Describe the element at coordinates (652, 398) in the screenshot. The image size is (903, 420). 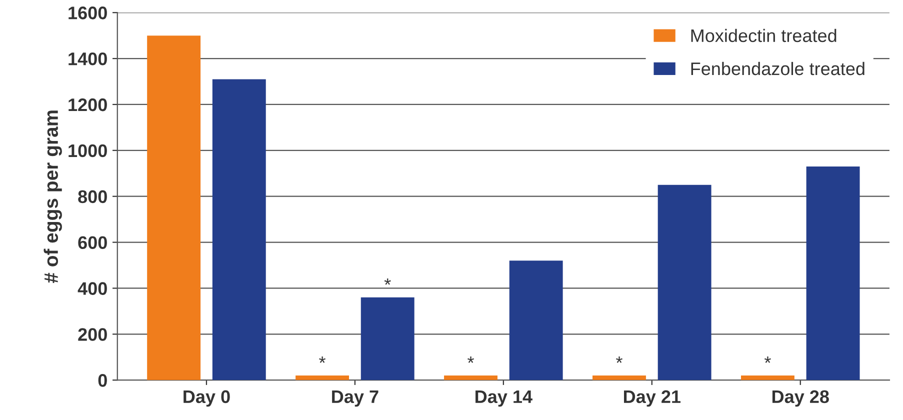
I see `x-tick-label: Day 21` at that location.